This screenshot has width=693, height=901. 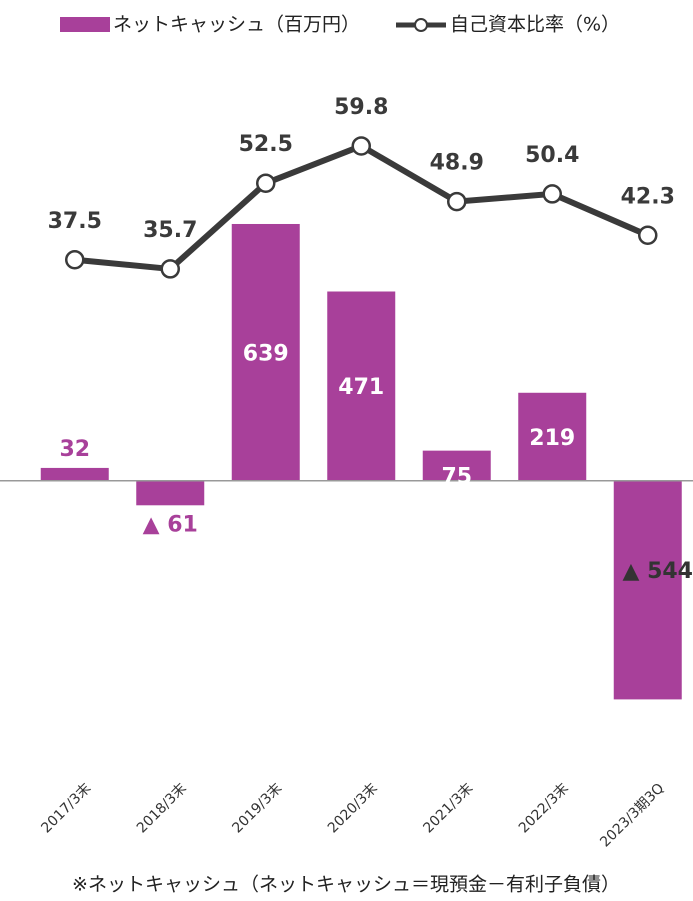 I want to click on bar-label: ▲ 544, so click(x=657, y=571).